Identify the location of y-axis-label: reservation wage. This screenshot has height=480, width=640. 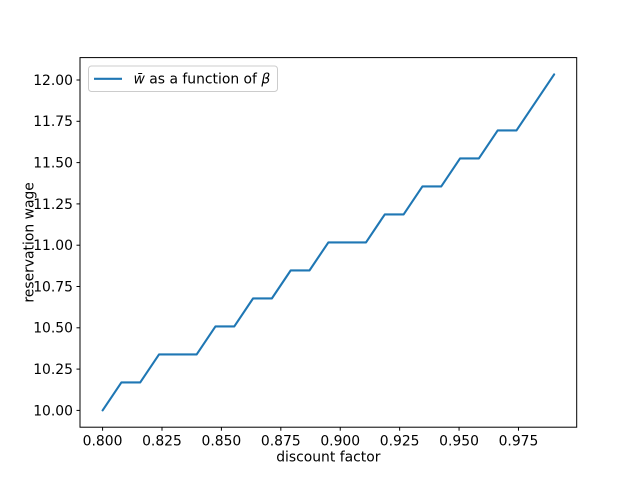
(30, 242).